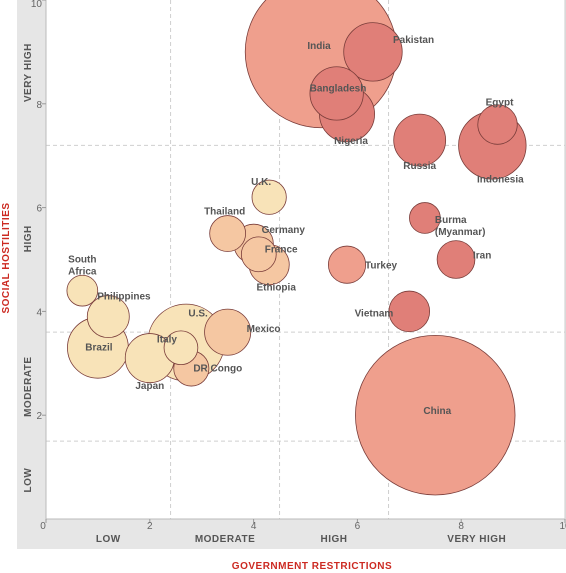  Describe the element at coordinates (98, 348) in the screenshot. I see `label-brazil: Brazil` at that location.